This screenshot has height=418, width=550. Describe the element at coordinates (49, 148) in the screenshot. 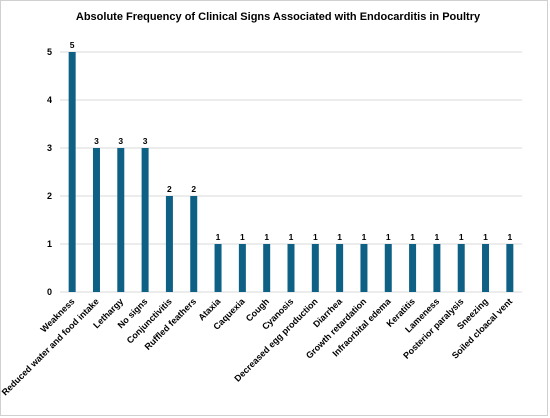

I see `y-tick-label: 3` at that location.